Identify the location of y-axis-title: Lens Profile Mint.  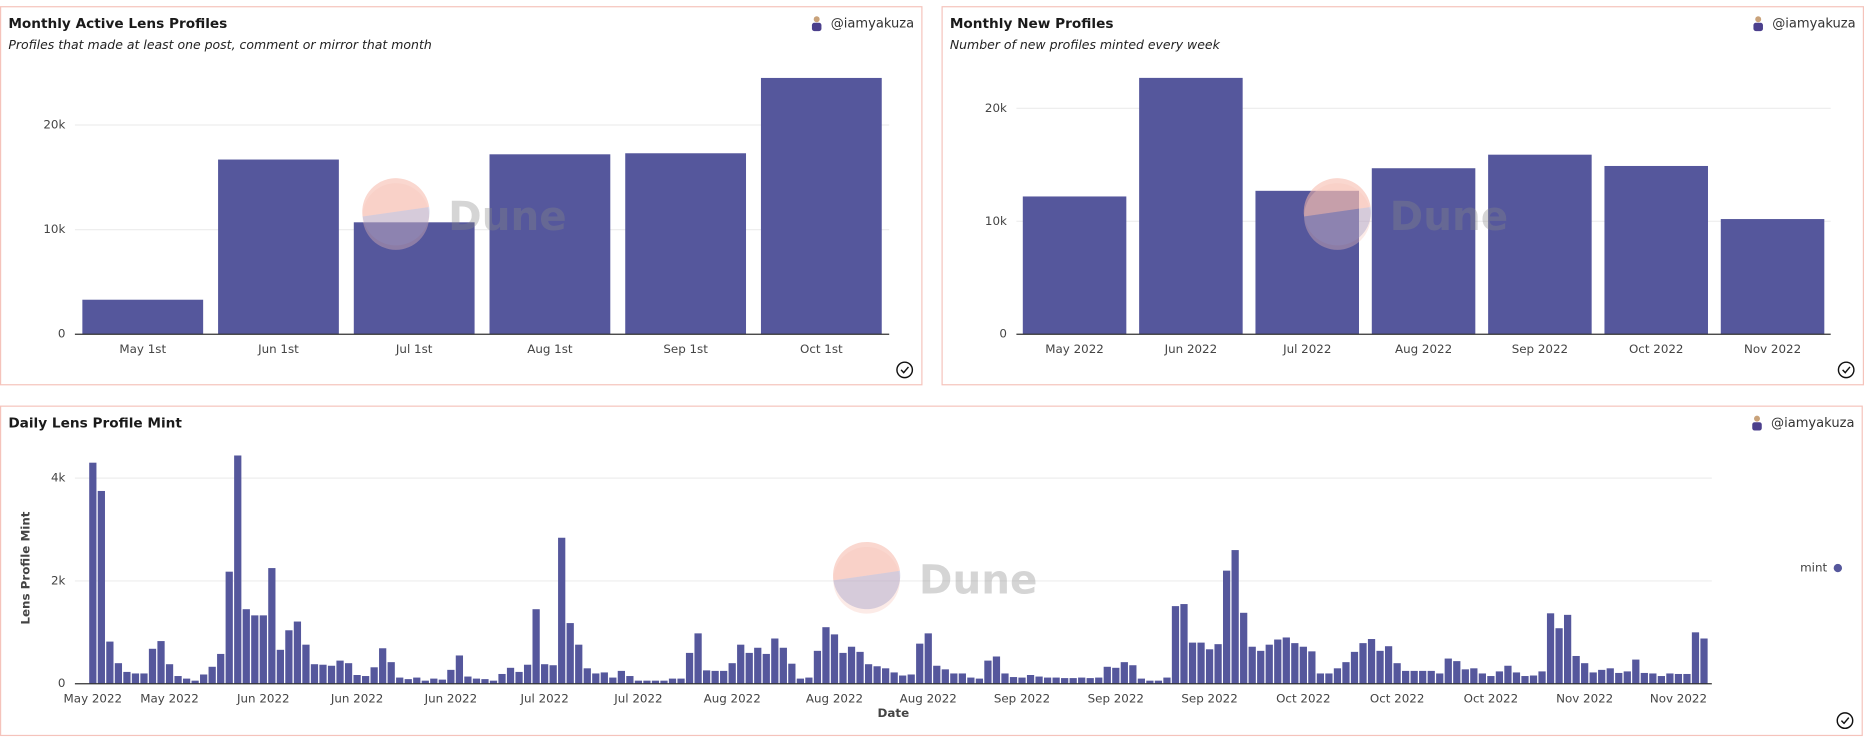
(26, 567).